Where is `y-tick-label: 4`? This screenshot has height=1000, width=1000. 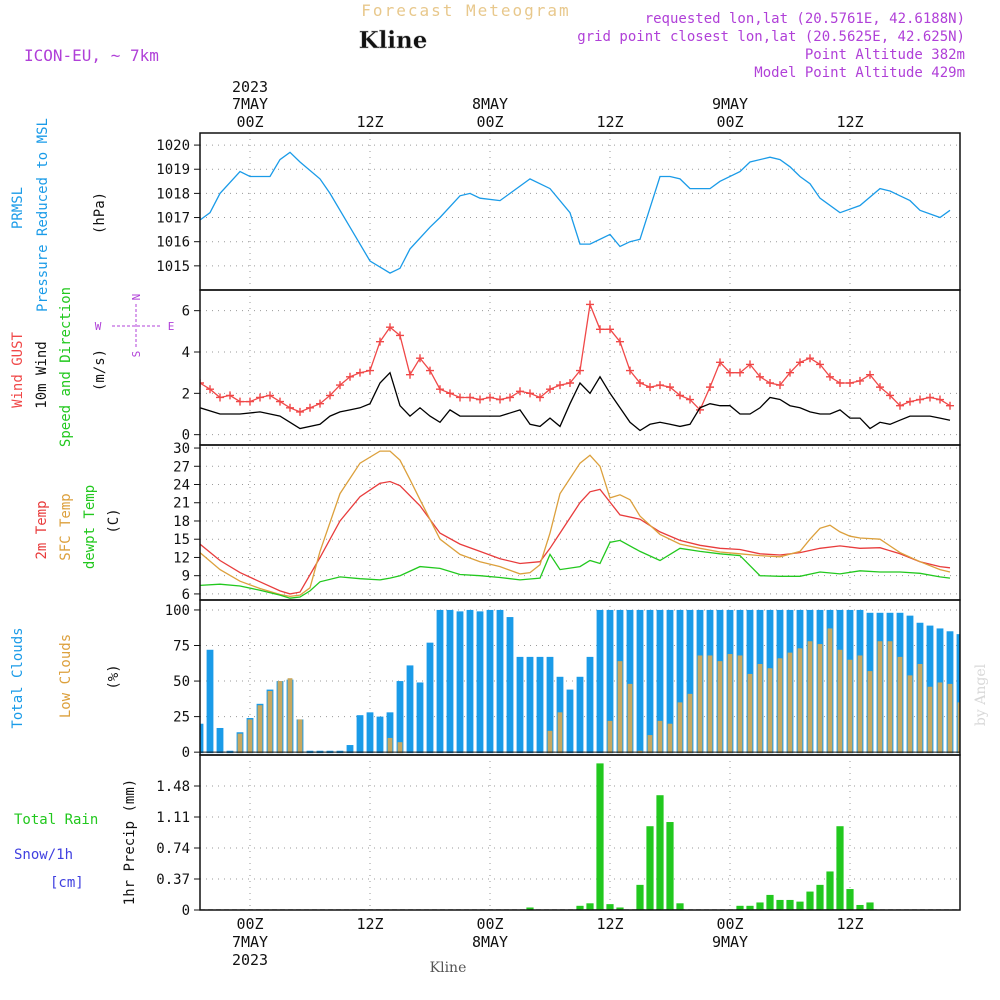
y-tick-label: 4 is located at coordinates (186, 353).